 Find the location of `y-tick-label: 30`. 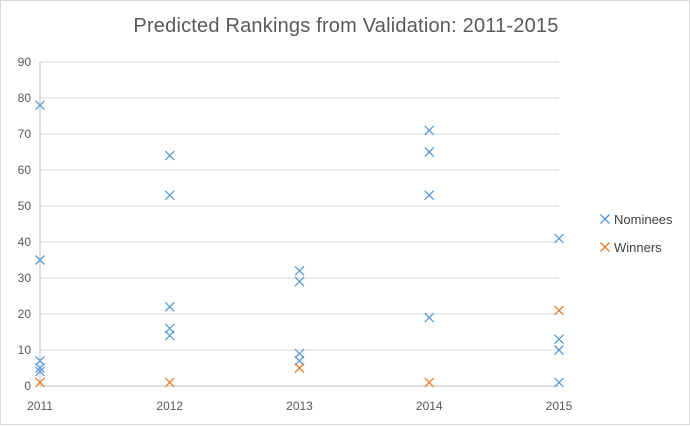

y-tick-label: 30 is located at coordinates (25, 278).